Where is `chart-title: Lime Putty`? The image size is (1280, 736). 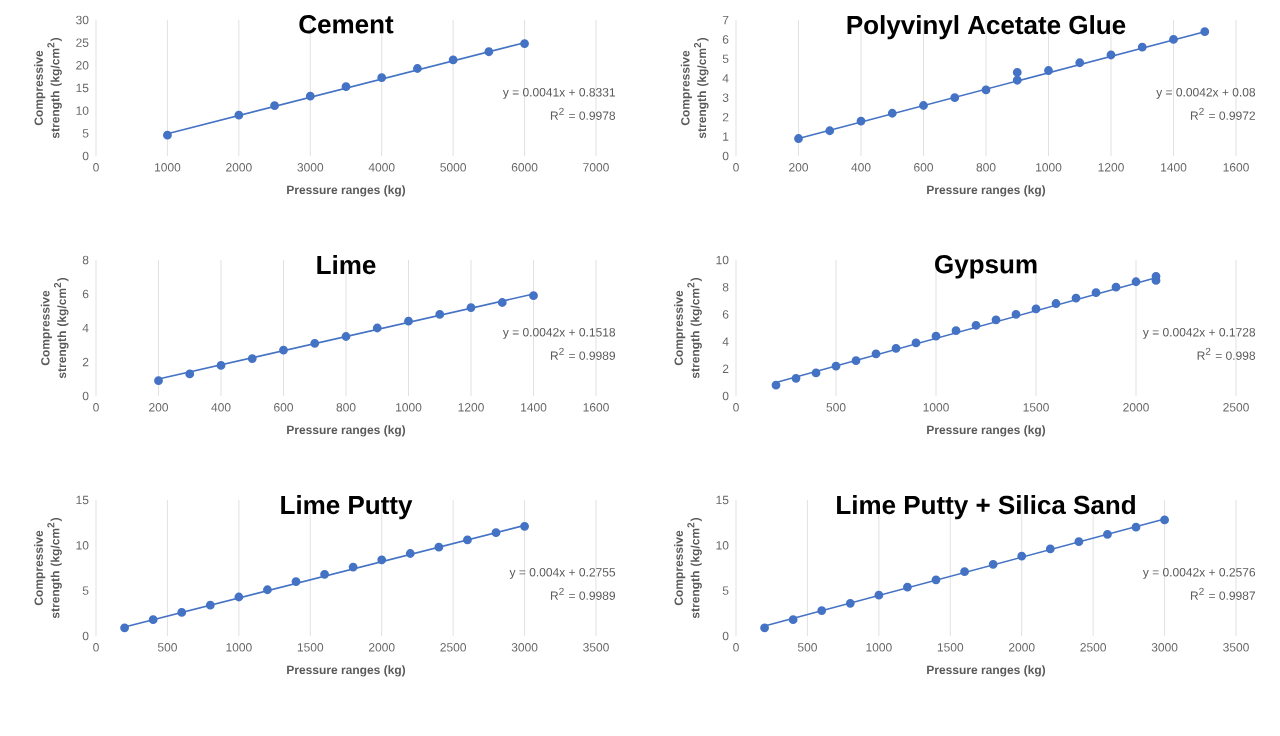 chart-title: Lime Putty is located at coordinates (347, 507).